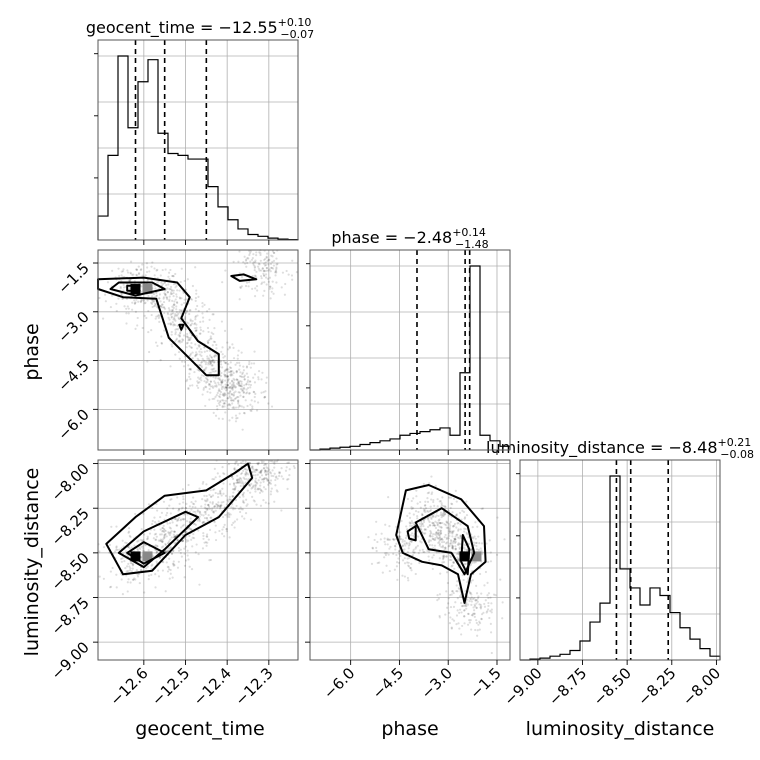  I want to click on x-tick-label: −9.00, so click(522, 686).